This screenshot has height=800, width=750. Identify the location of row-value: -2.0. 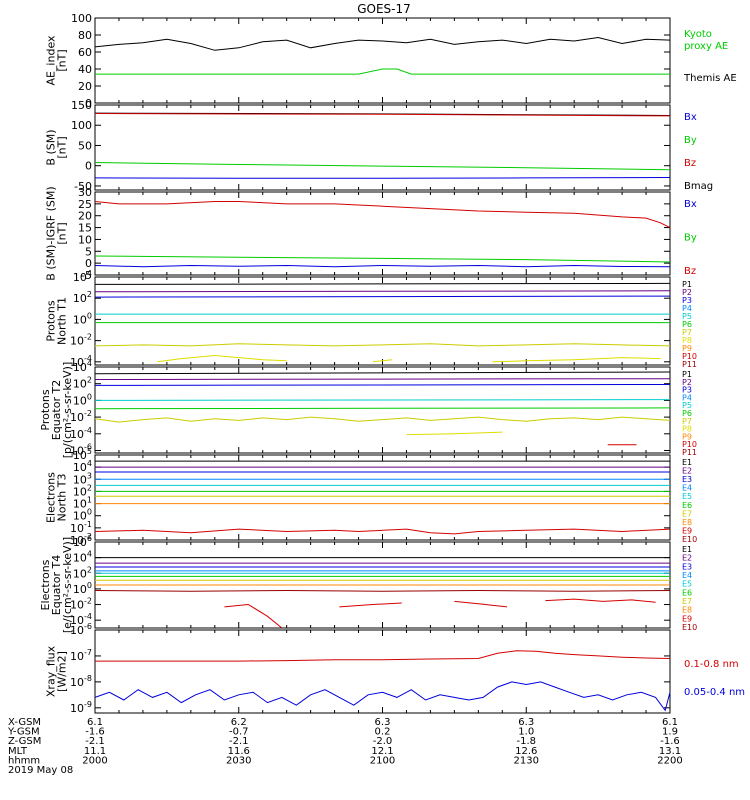
(383, 741).